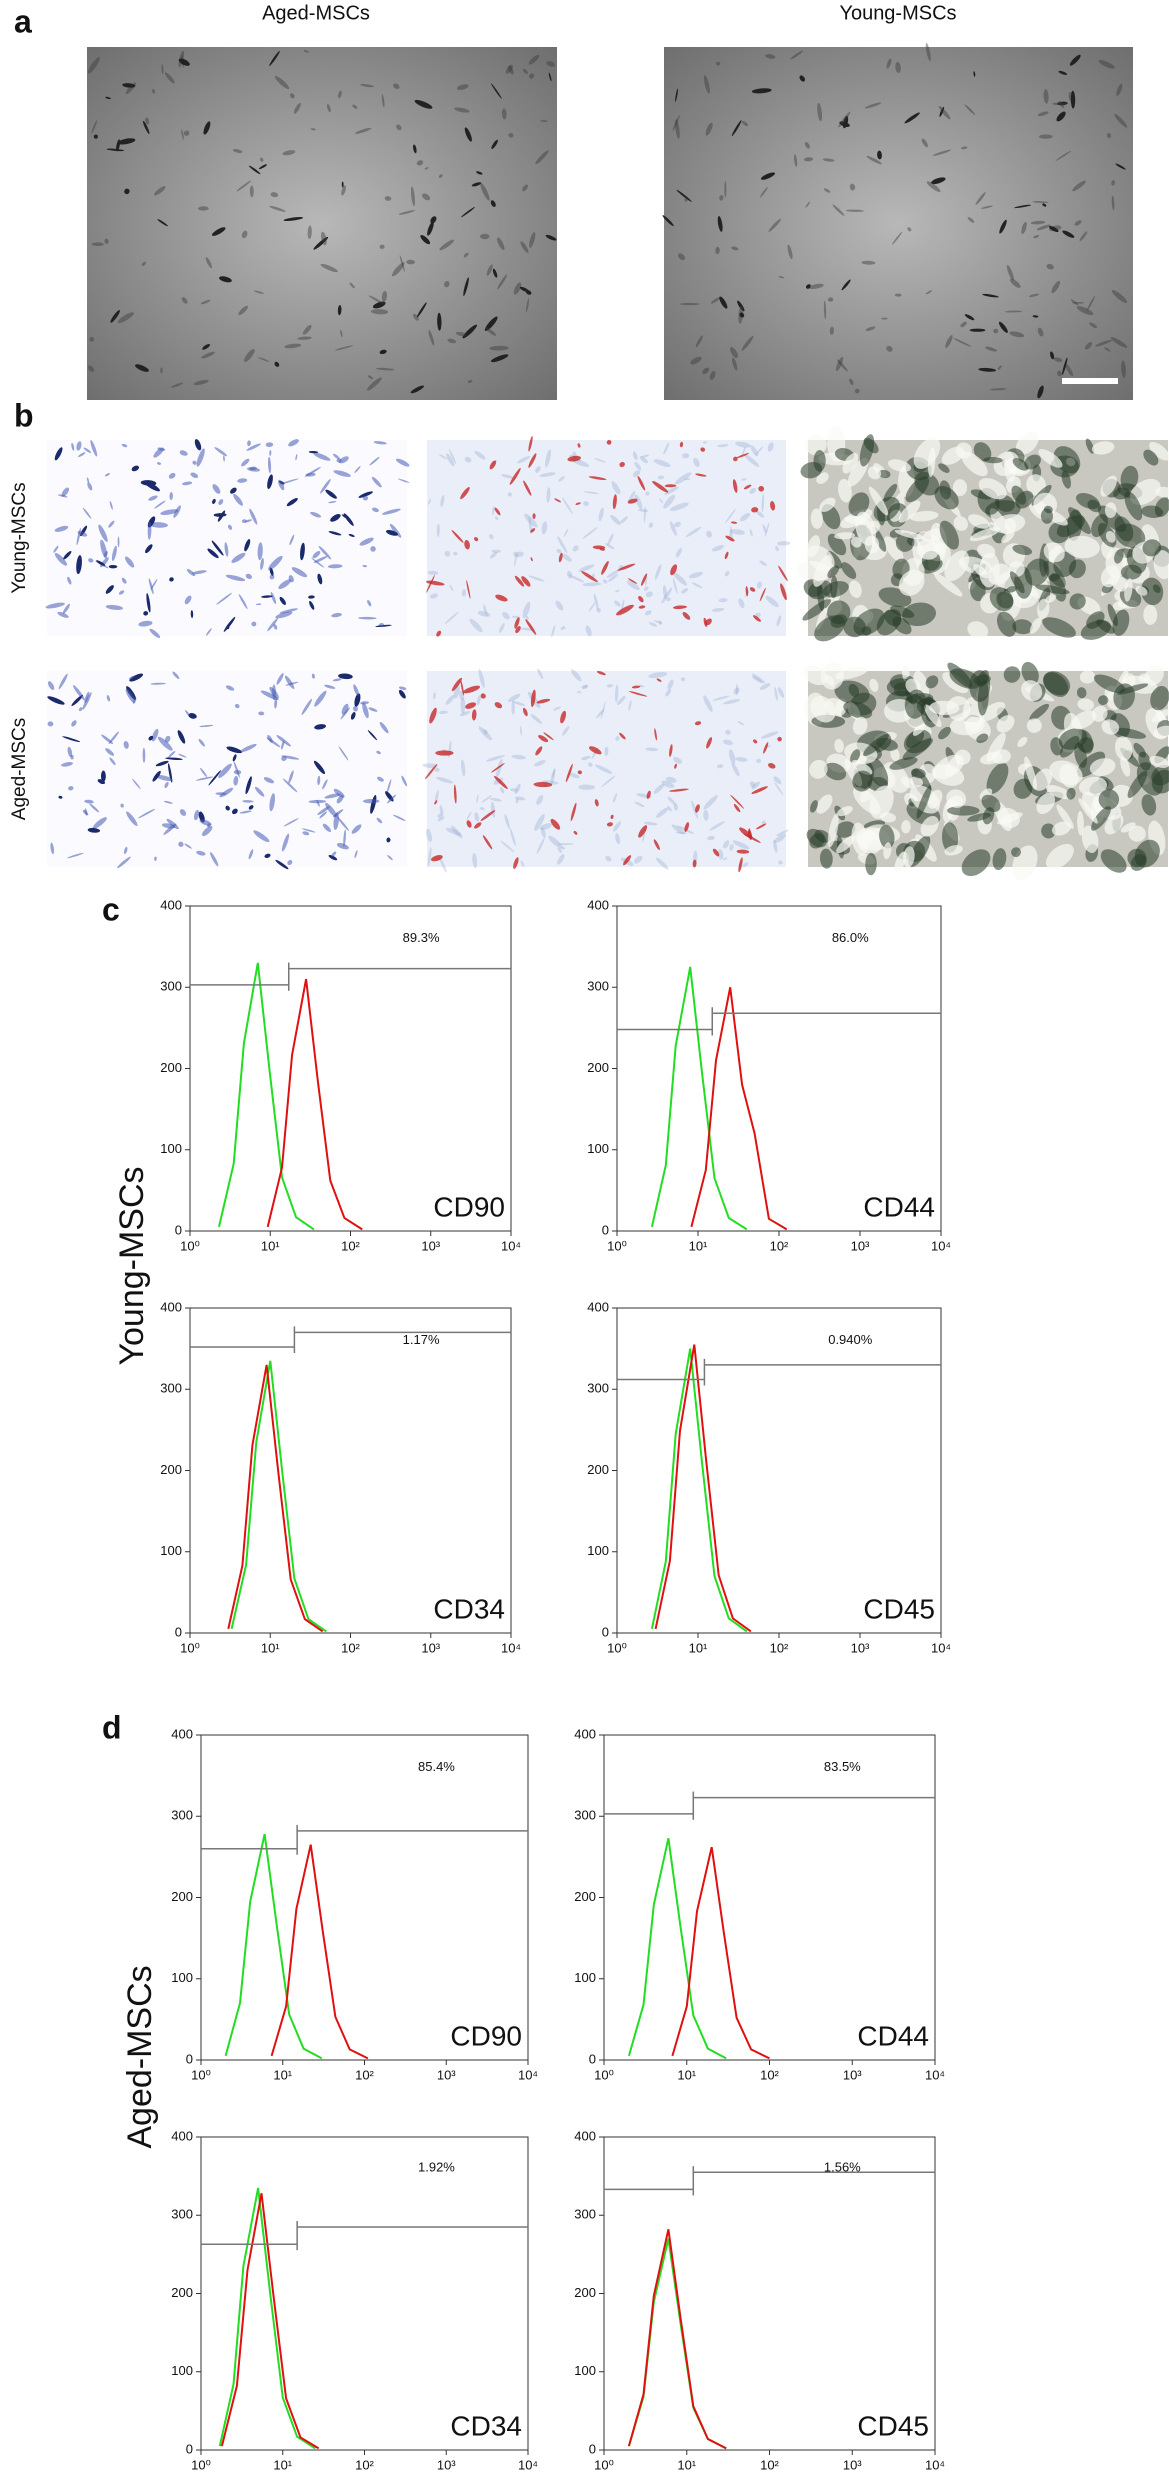  I want to click on x-tick-label: 10³, so click(852, 2464).